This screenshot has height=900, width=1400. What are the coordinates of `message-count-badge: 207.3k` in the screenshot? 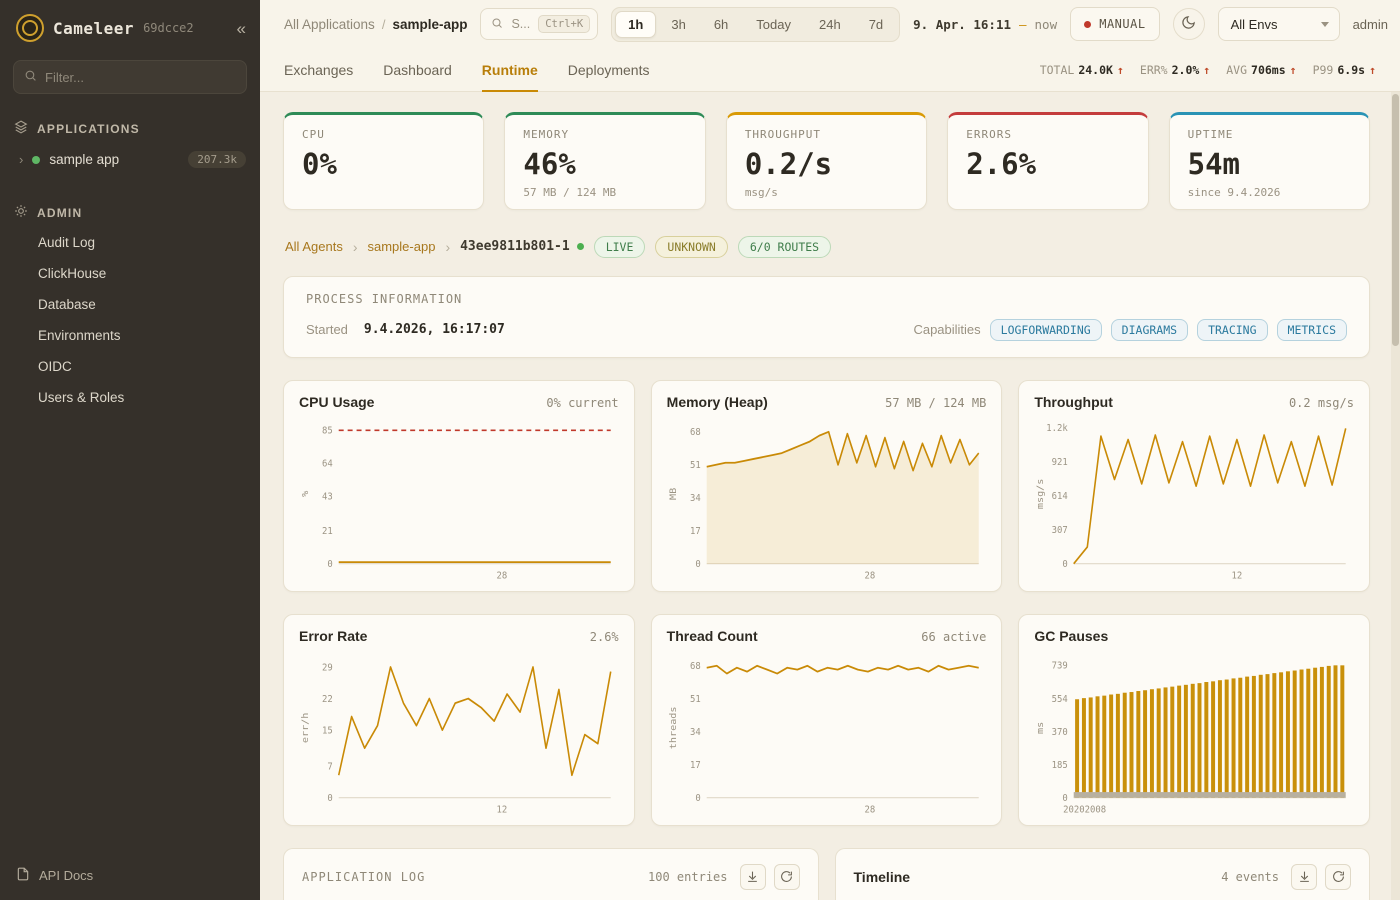 It's located at (217, 159).